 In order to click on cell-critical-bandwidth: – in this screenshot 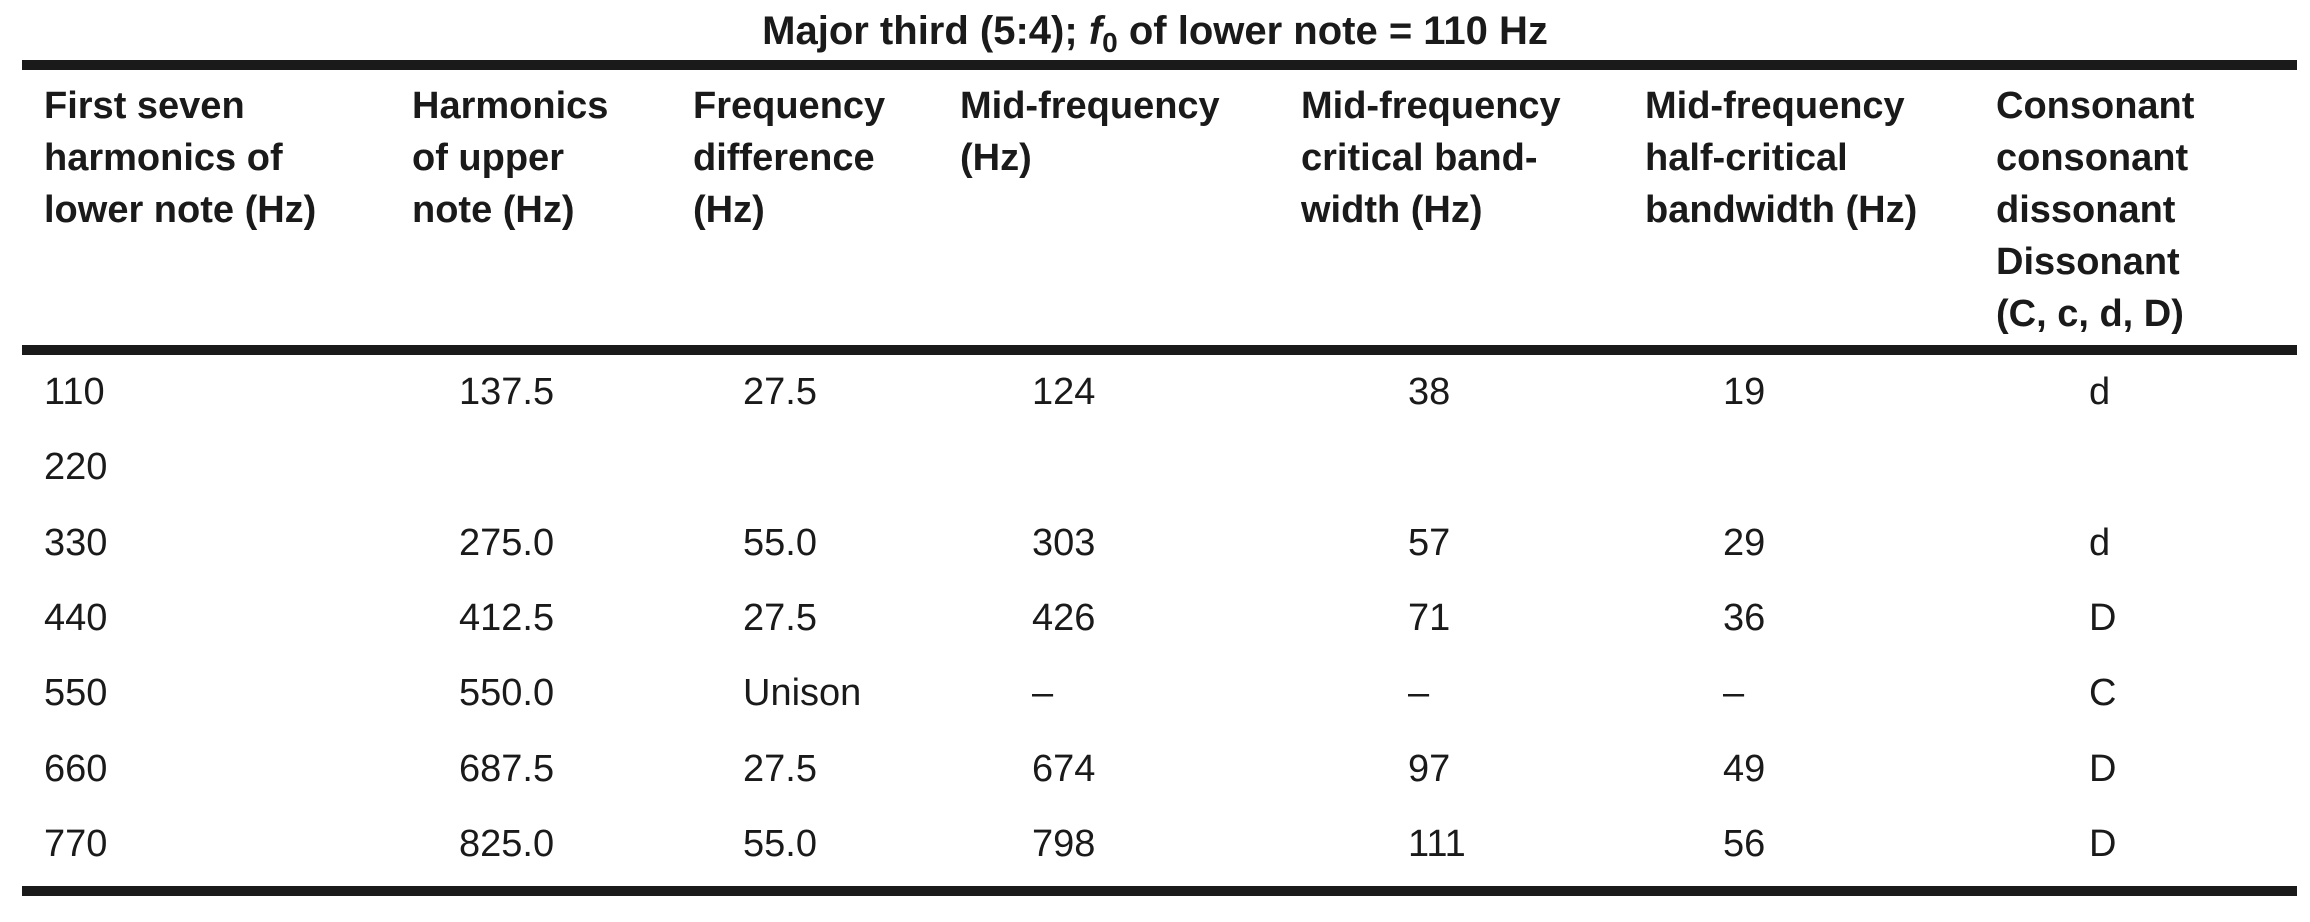, I will do `click(1419, 693)`.